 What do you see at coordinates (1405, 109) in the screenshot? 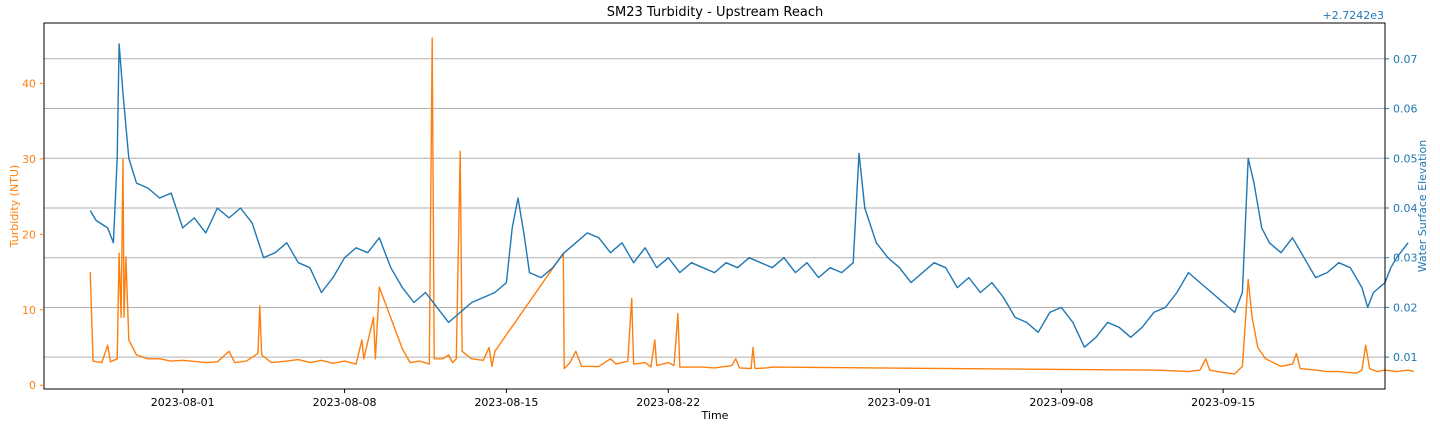
I see `right-tick-label: 0.06` at bounding box center [1405, 109].